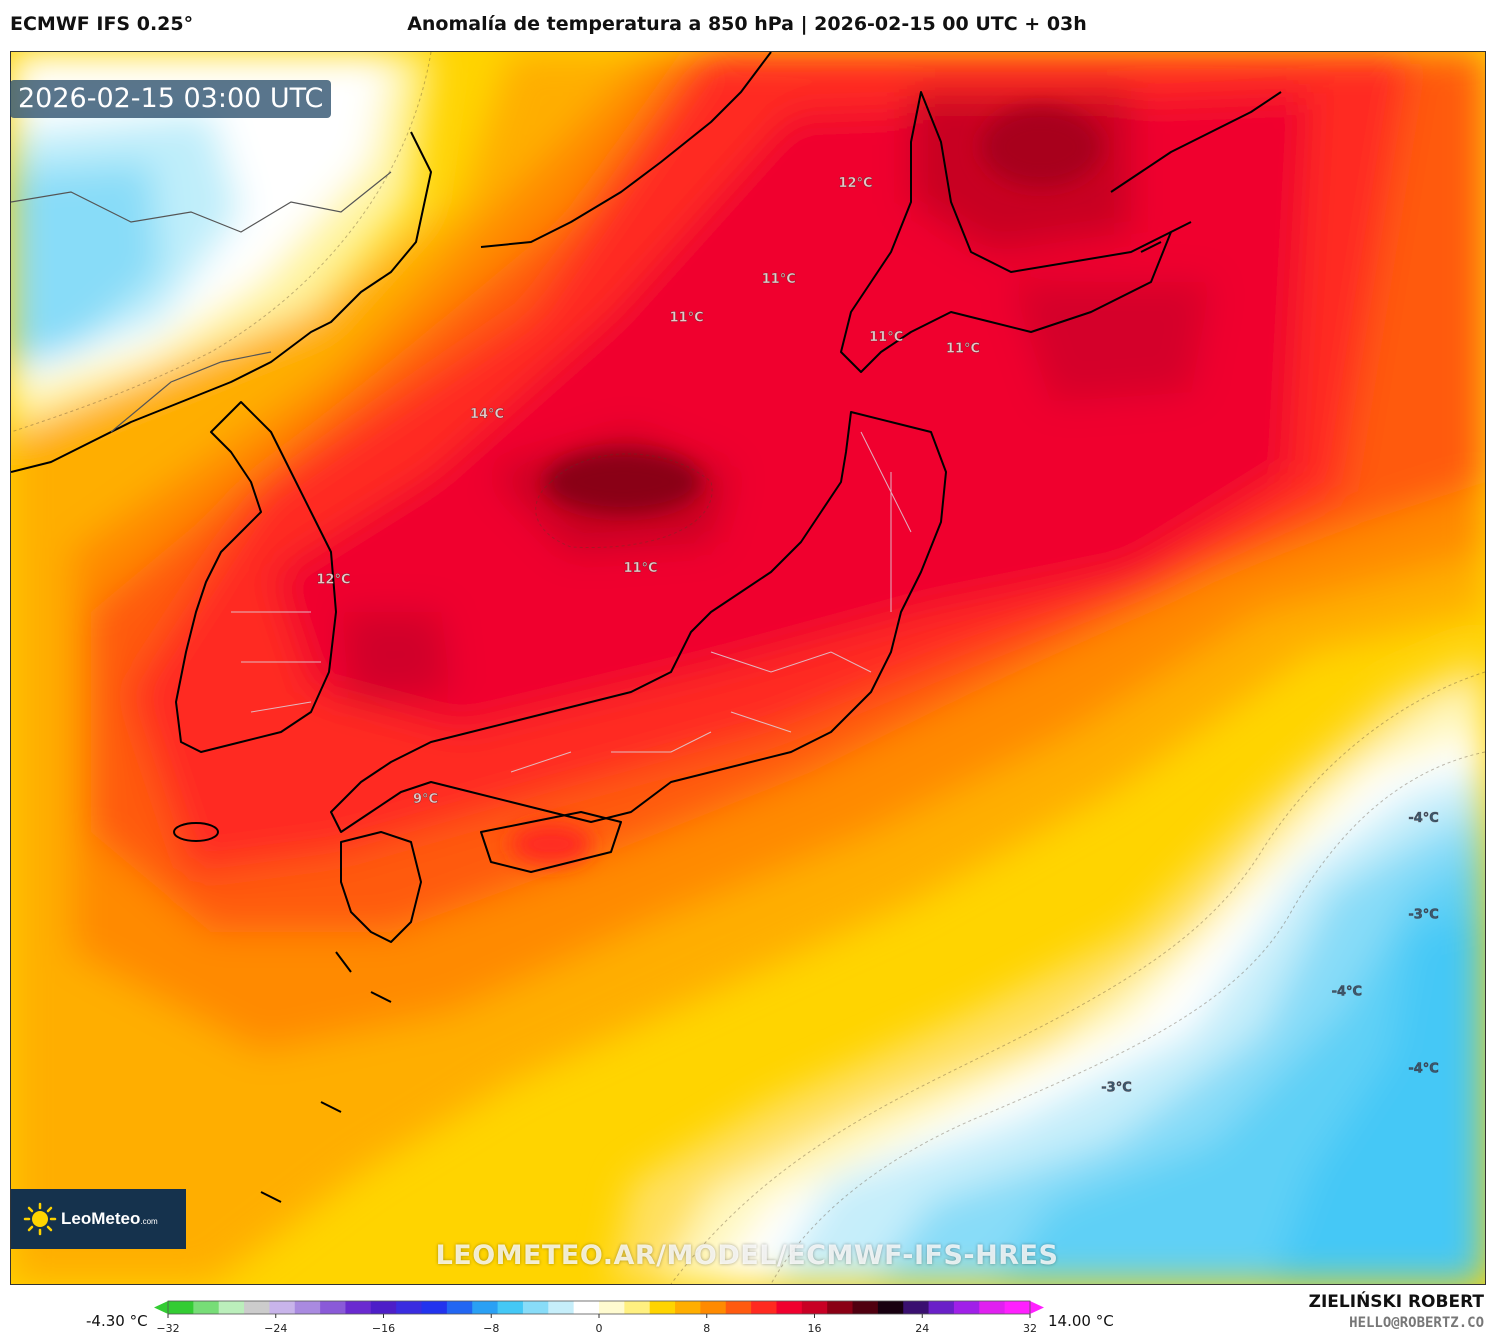 This screenshot has width=1494, height=1339. Describe the element at coordinates (1081, 1321) in the screenshot. I see `colorbar-max-label: 14.00 °C` at that location.